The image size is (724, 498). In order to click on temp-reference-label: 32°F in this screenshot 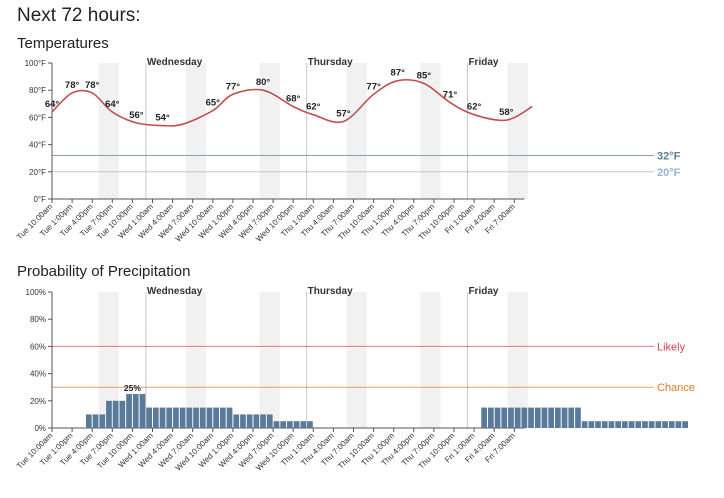, I will do `click(669, 156)`.